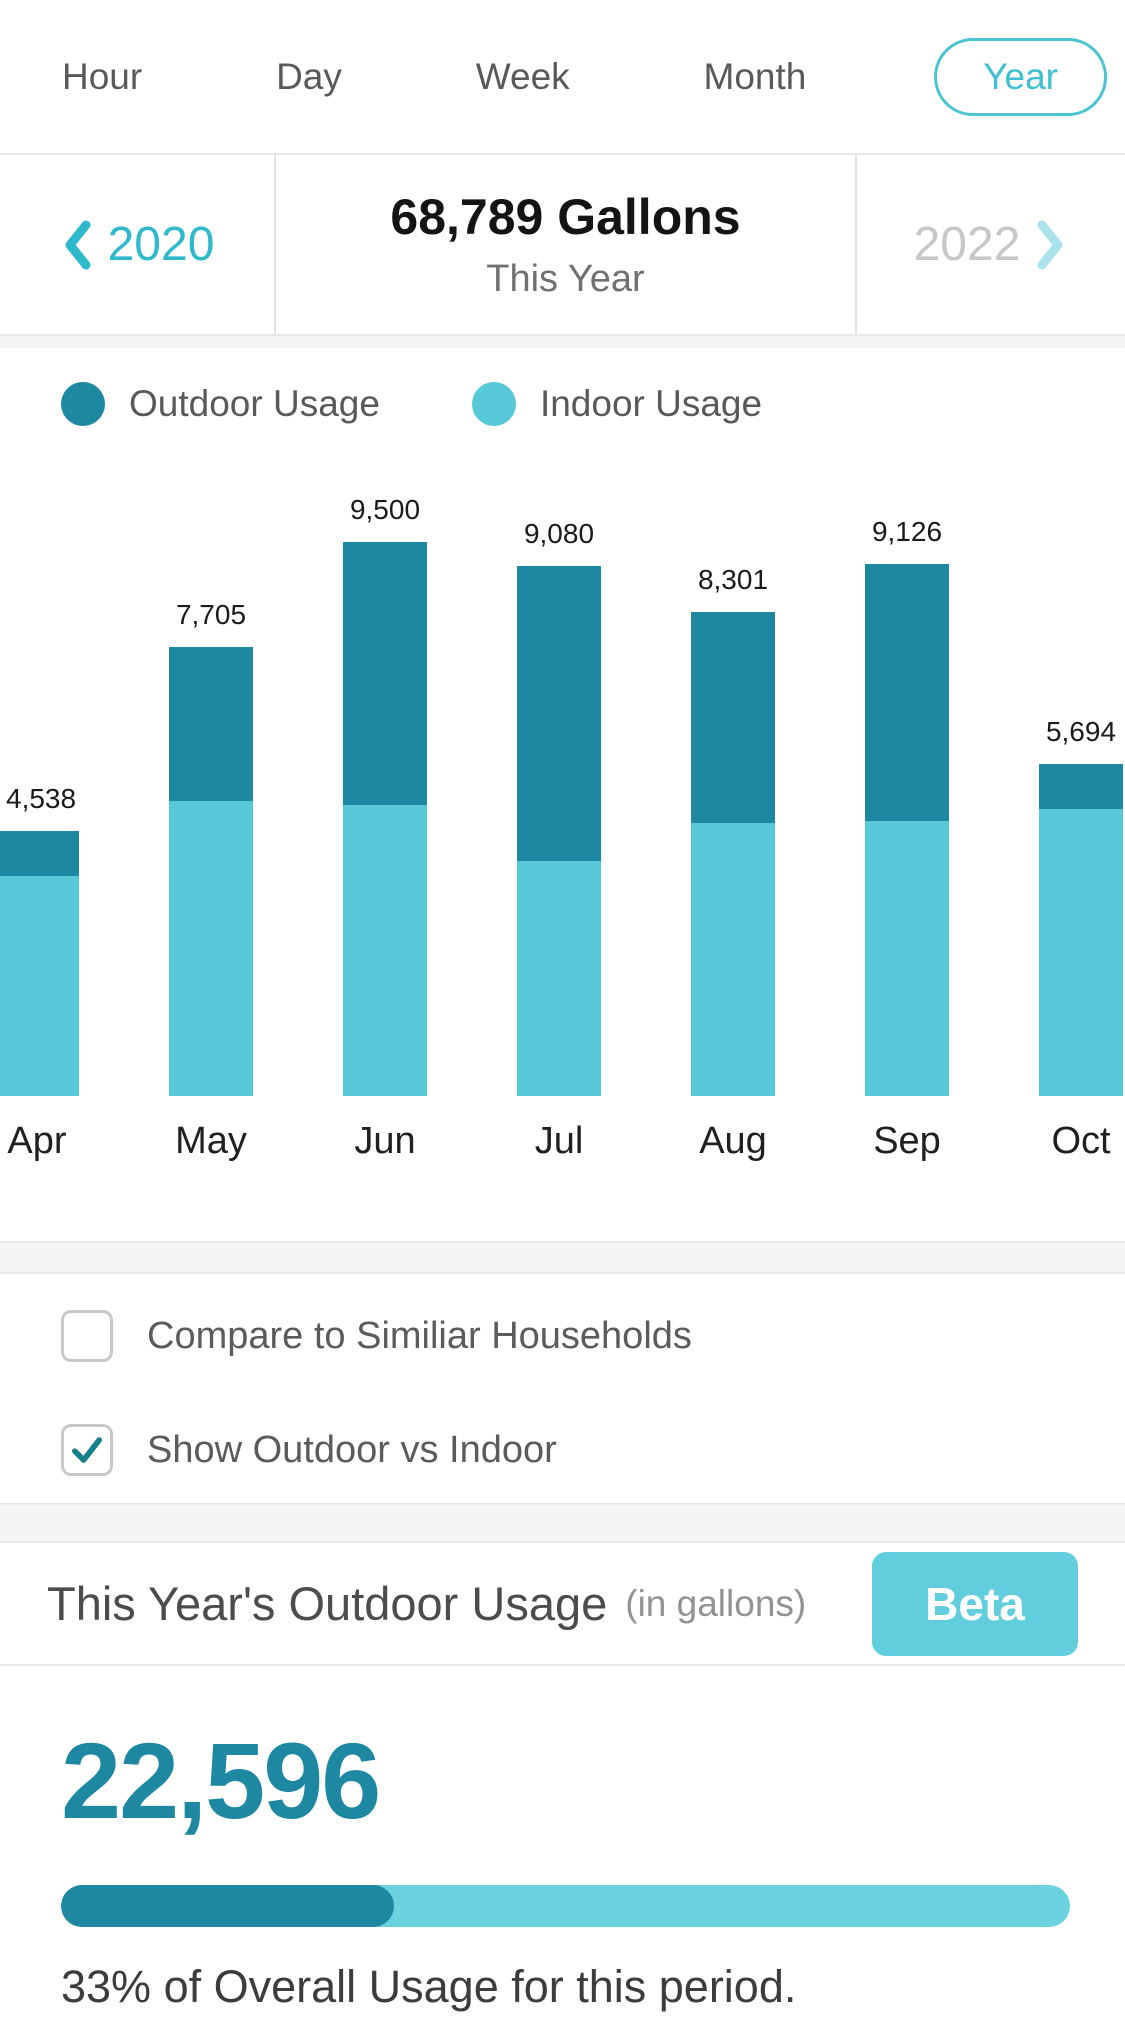 The width and height of the screenshot is (1125, 2029). What do you see at coordinates (755, 76) in the screenshot?
I see `tab-month: Month` at bounding box center [755, 76].